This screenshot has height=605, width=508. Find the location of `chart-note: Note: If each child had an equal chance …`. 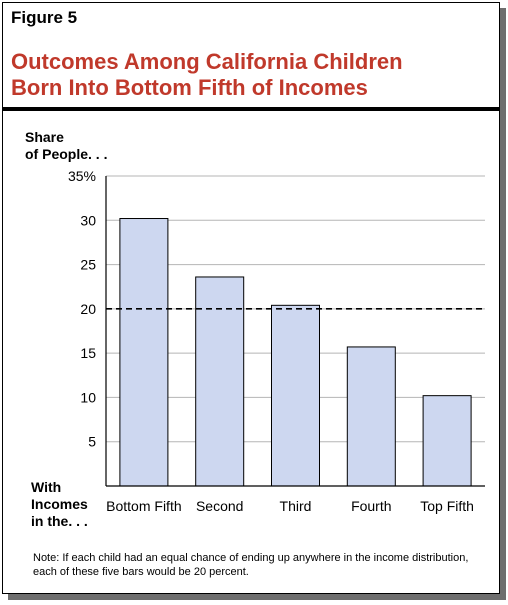

chart-note: Note: If each child had an equal chance … is located at coordinates (251, 565).